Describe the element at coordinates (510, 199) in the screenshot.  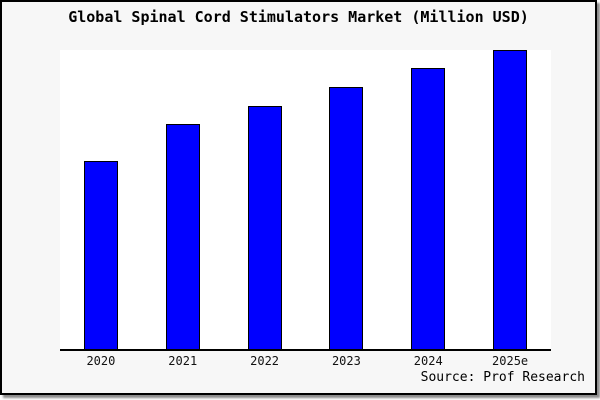
I see `bar-2025e` at that location.